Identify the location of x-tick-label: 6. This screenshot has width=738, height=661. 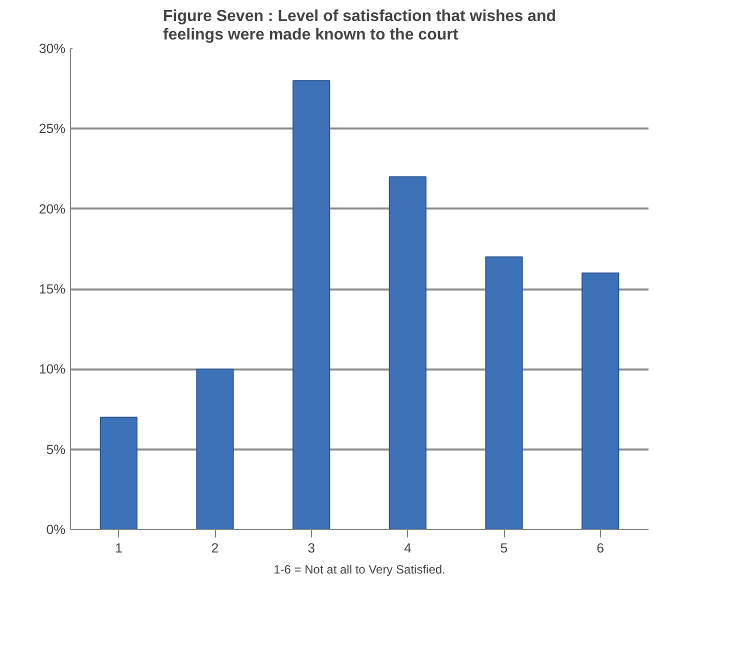
(600, 548).